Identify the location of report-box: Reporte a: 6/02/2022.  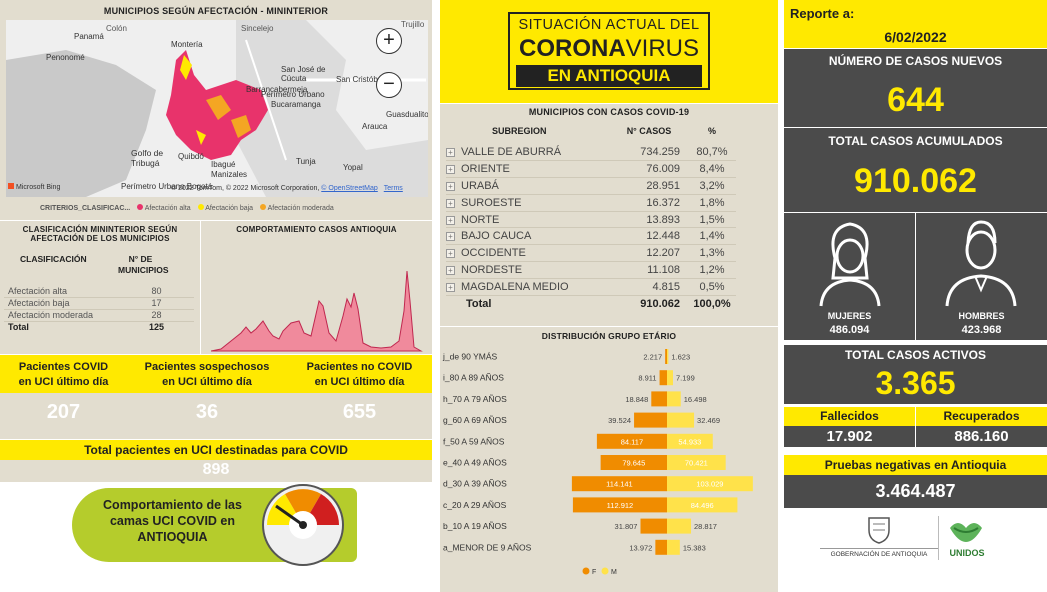
(915, 24).